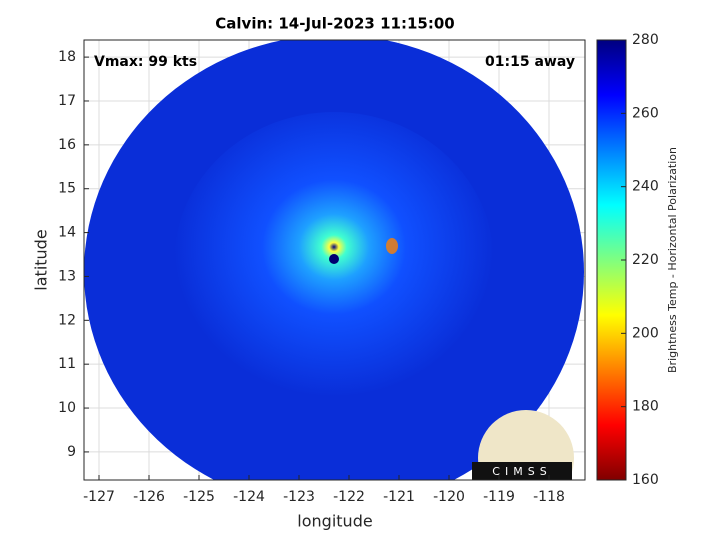 This screenshot has height=544, width=720. What do you see at coordinates (349, 497) in the screenshot?
I see `x-tick-label: -122` at bounding box center [349, 497].